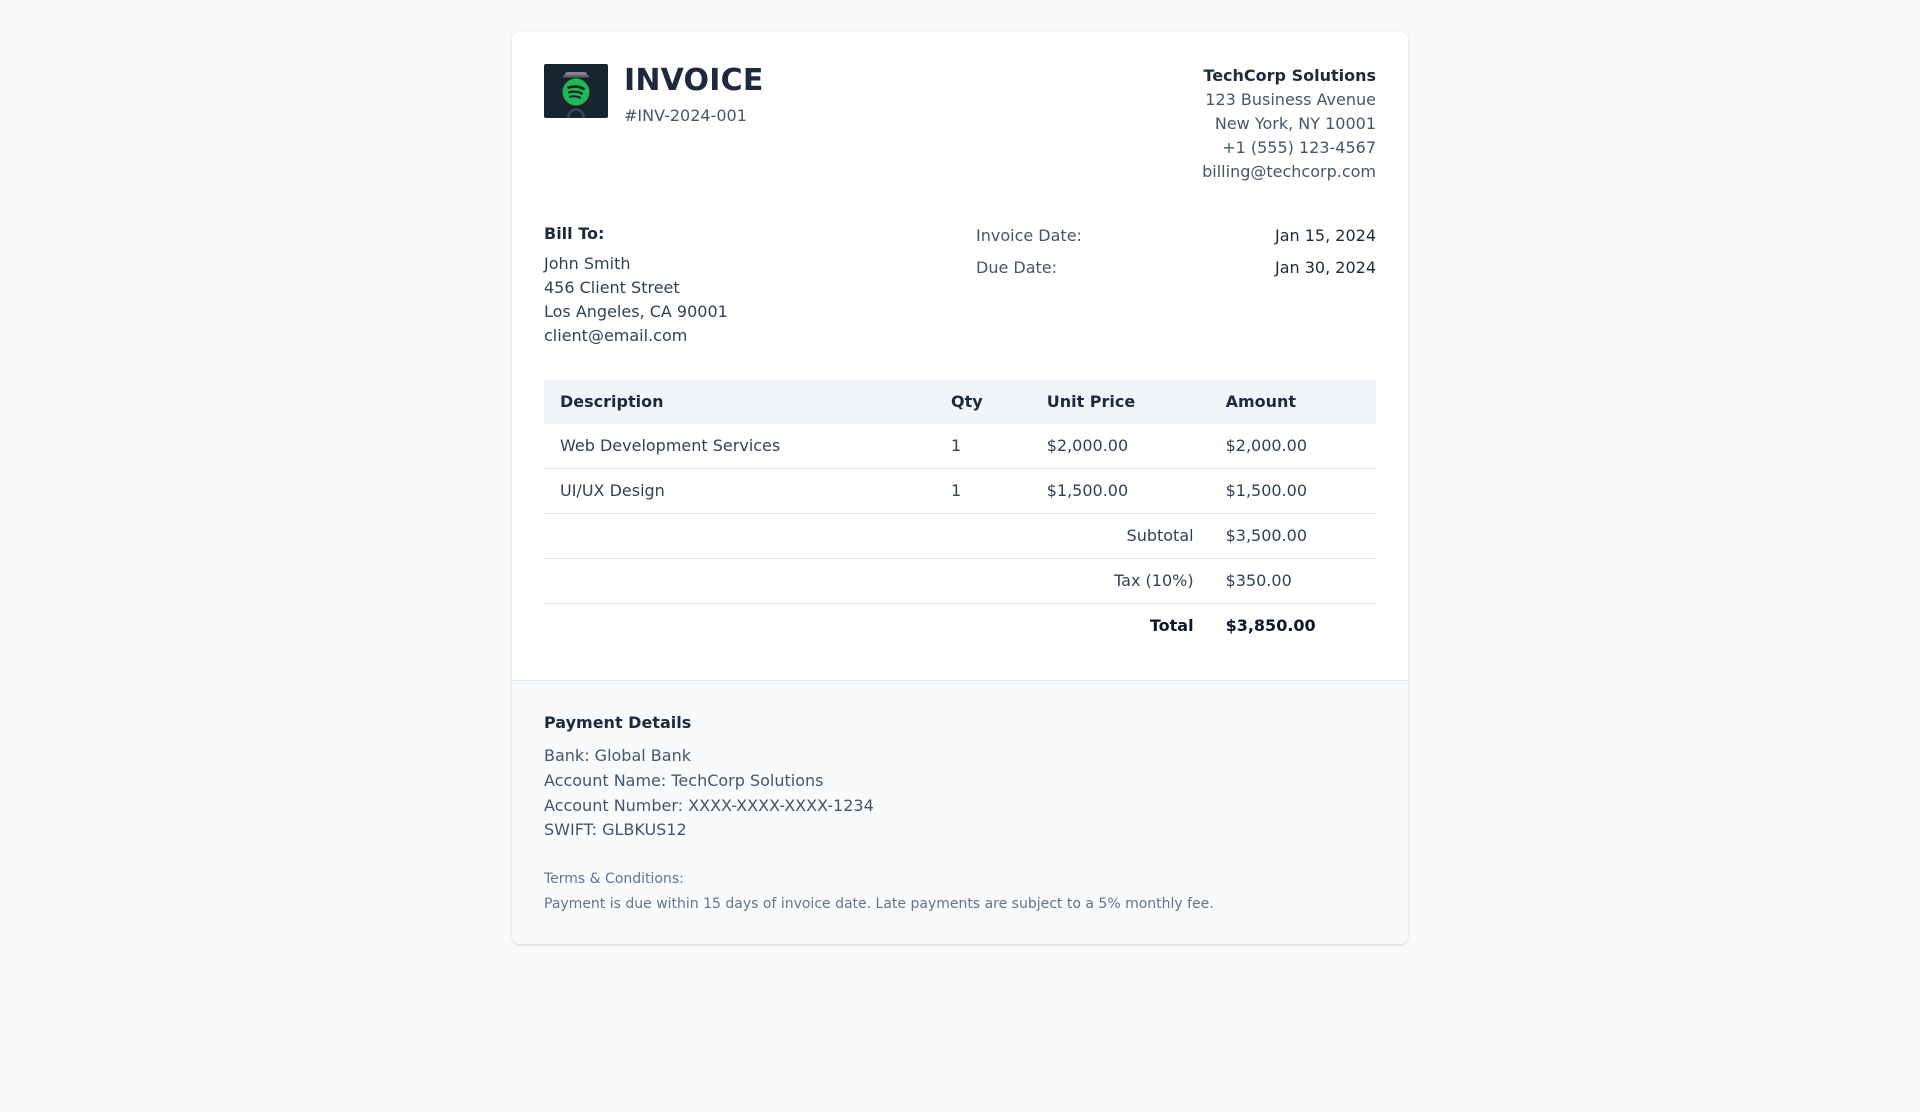 This screenshot has width=1920, height=1112. I want to click on company-address-line: New York, NY 10001, so click(1295, 123).